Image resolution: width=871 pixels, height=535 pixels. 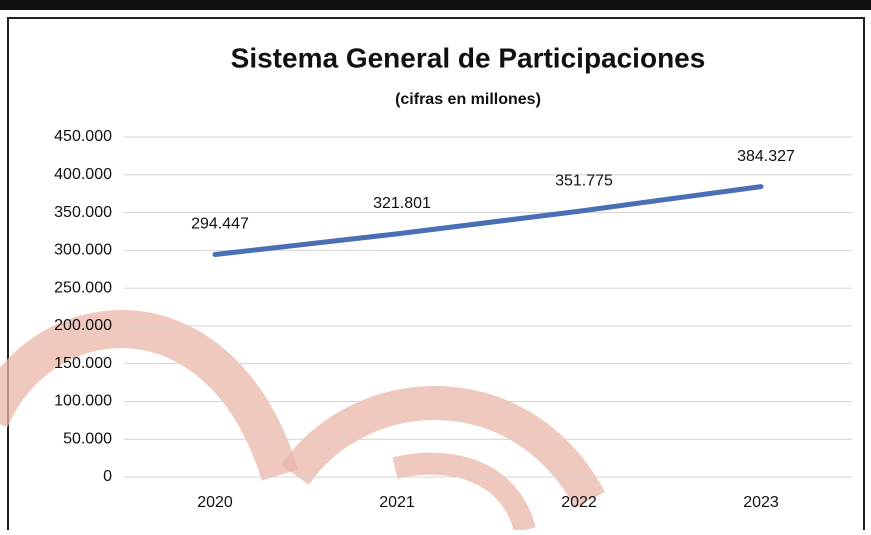 What do you see at coordinates (83, 250) in the screenshot?
I see `y-tick-label: 300.000` at bounding box center [83, 250].